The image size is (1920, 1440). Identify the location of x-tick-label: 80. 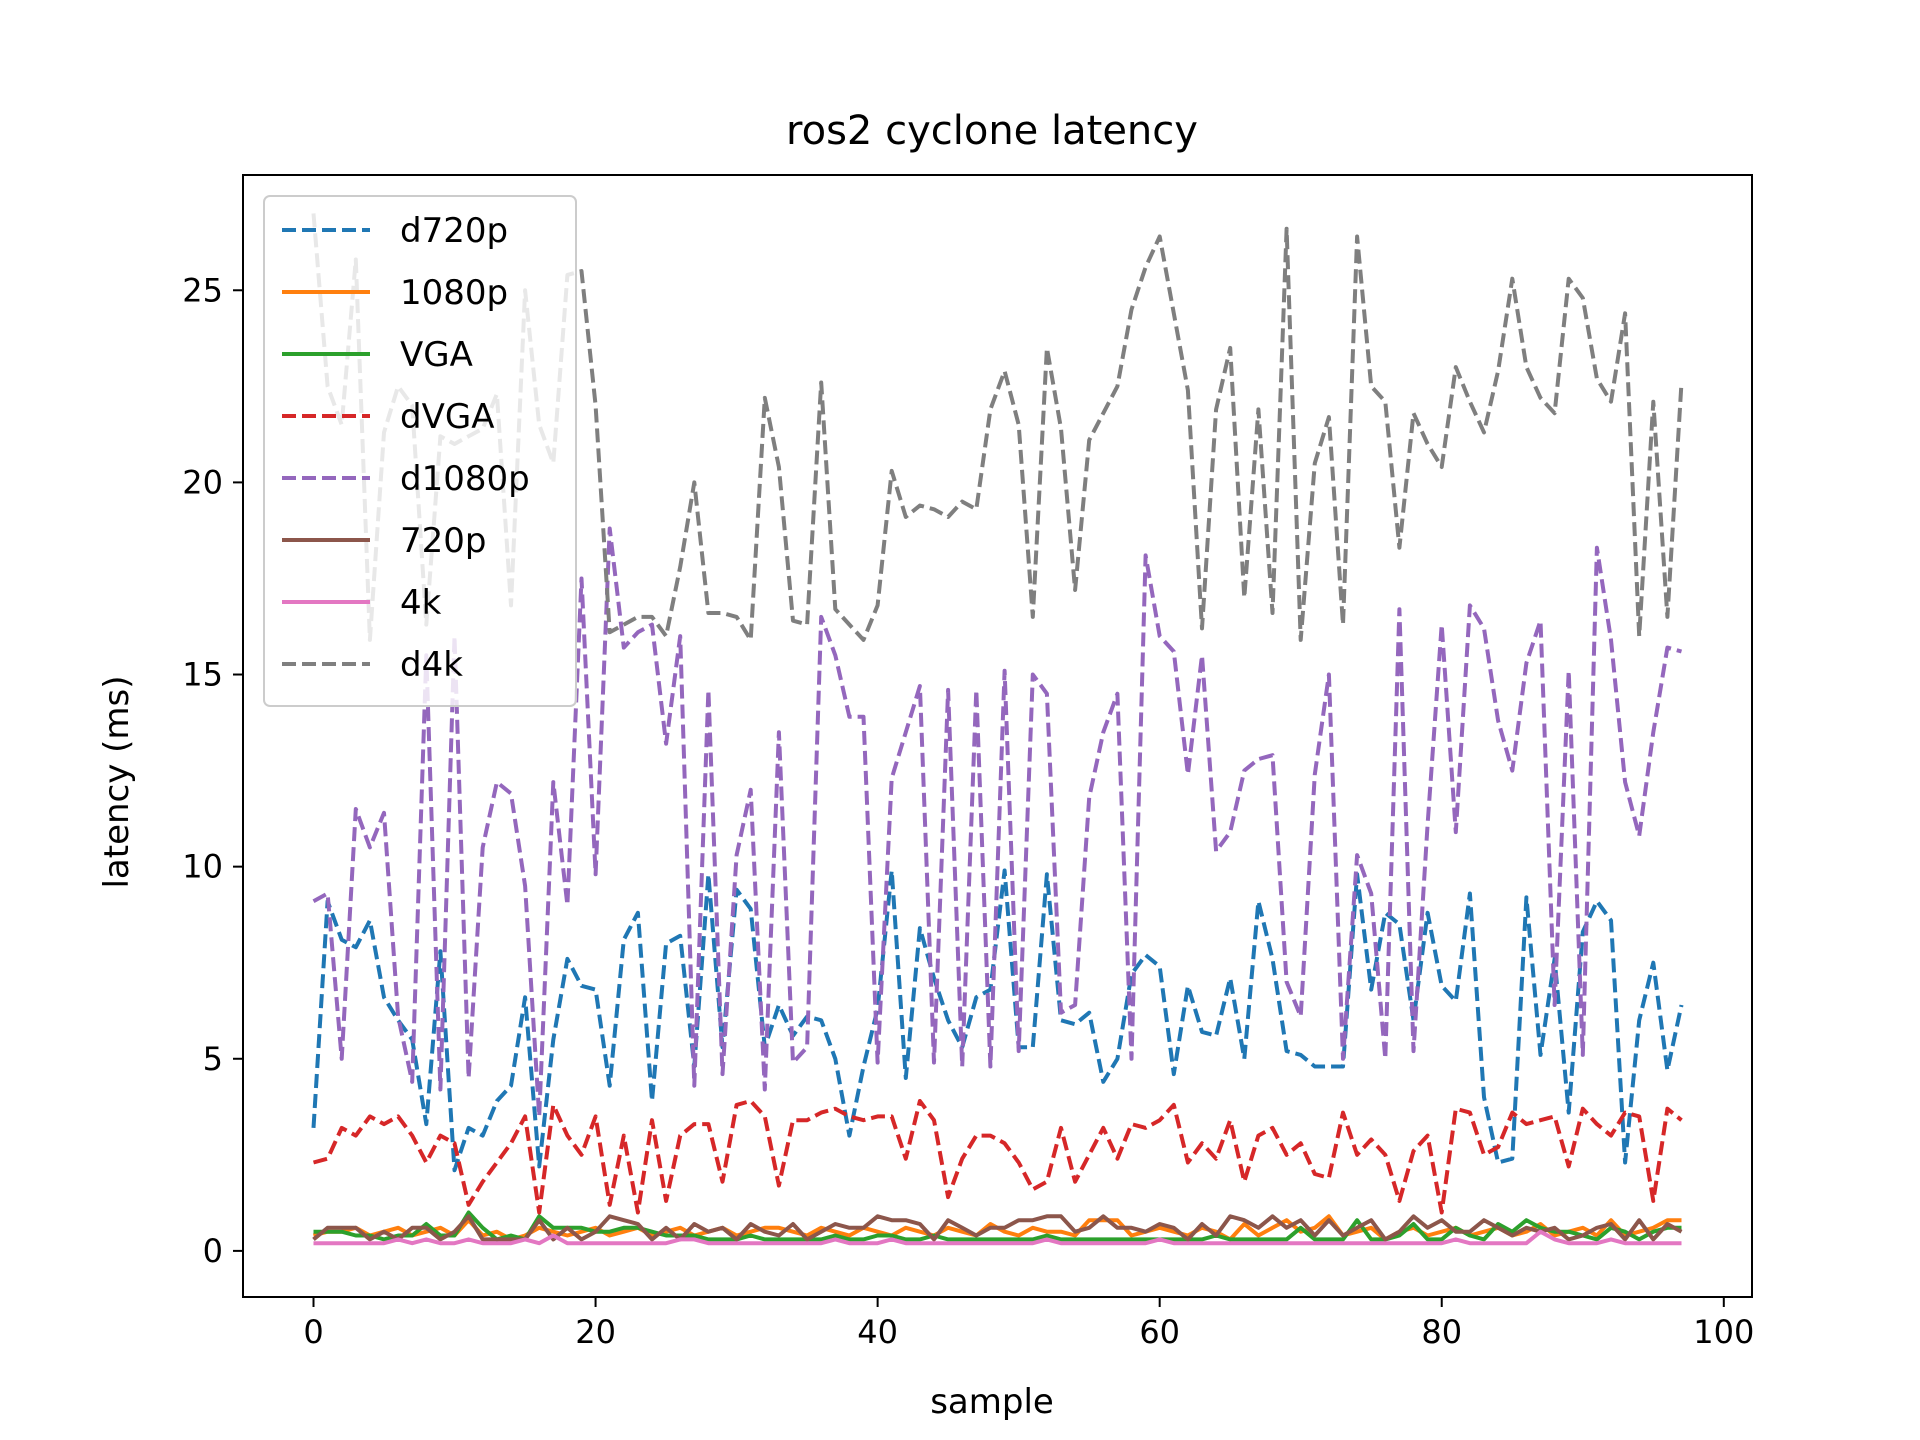
(1441, 1332).